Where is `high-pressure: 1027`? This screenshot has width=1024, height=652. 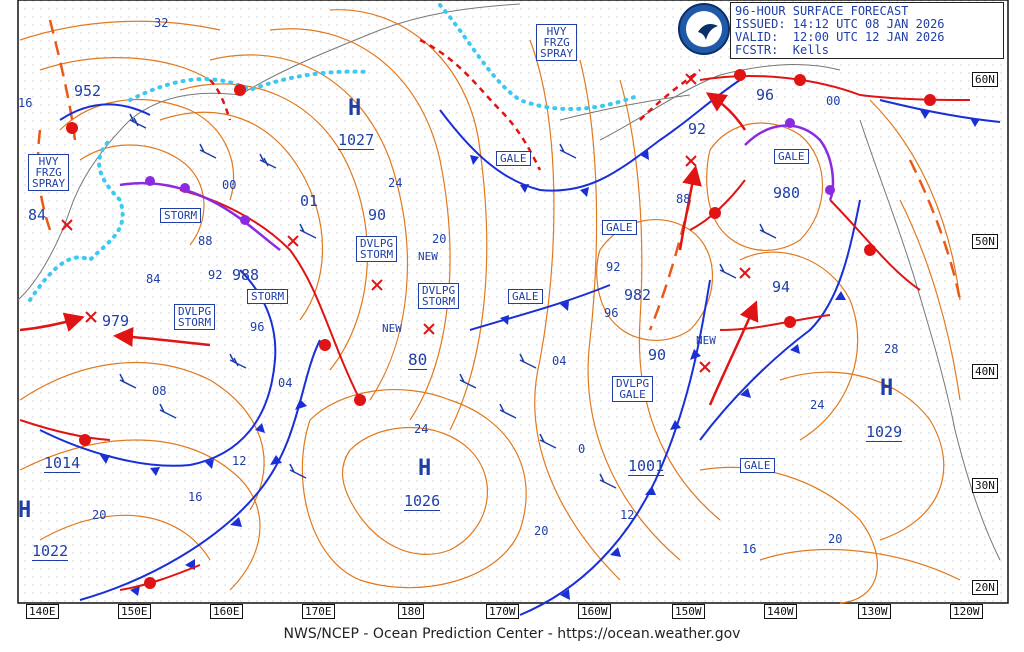
high-pressure: 1027 is located at coordinates (356, 140).